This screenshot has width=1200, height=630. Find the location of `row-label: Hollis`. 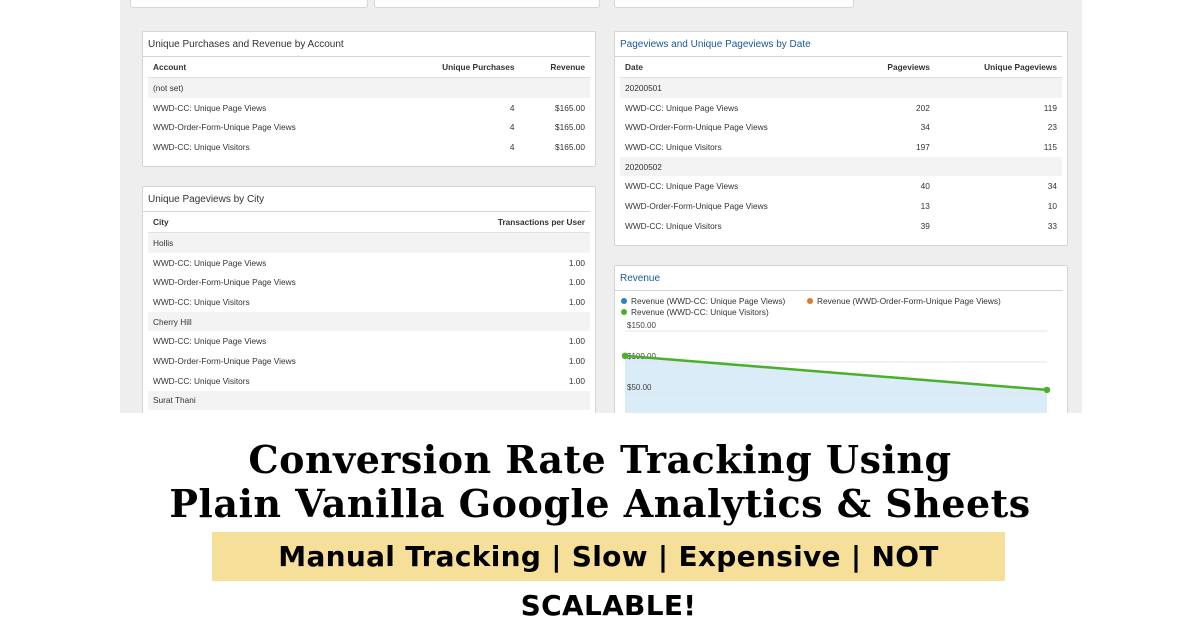

row-label: Hollis is located at coordinates (283, 242).